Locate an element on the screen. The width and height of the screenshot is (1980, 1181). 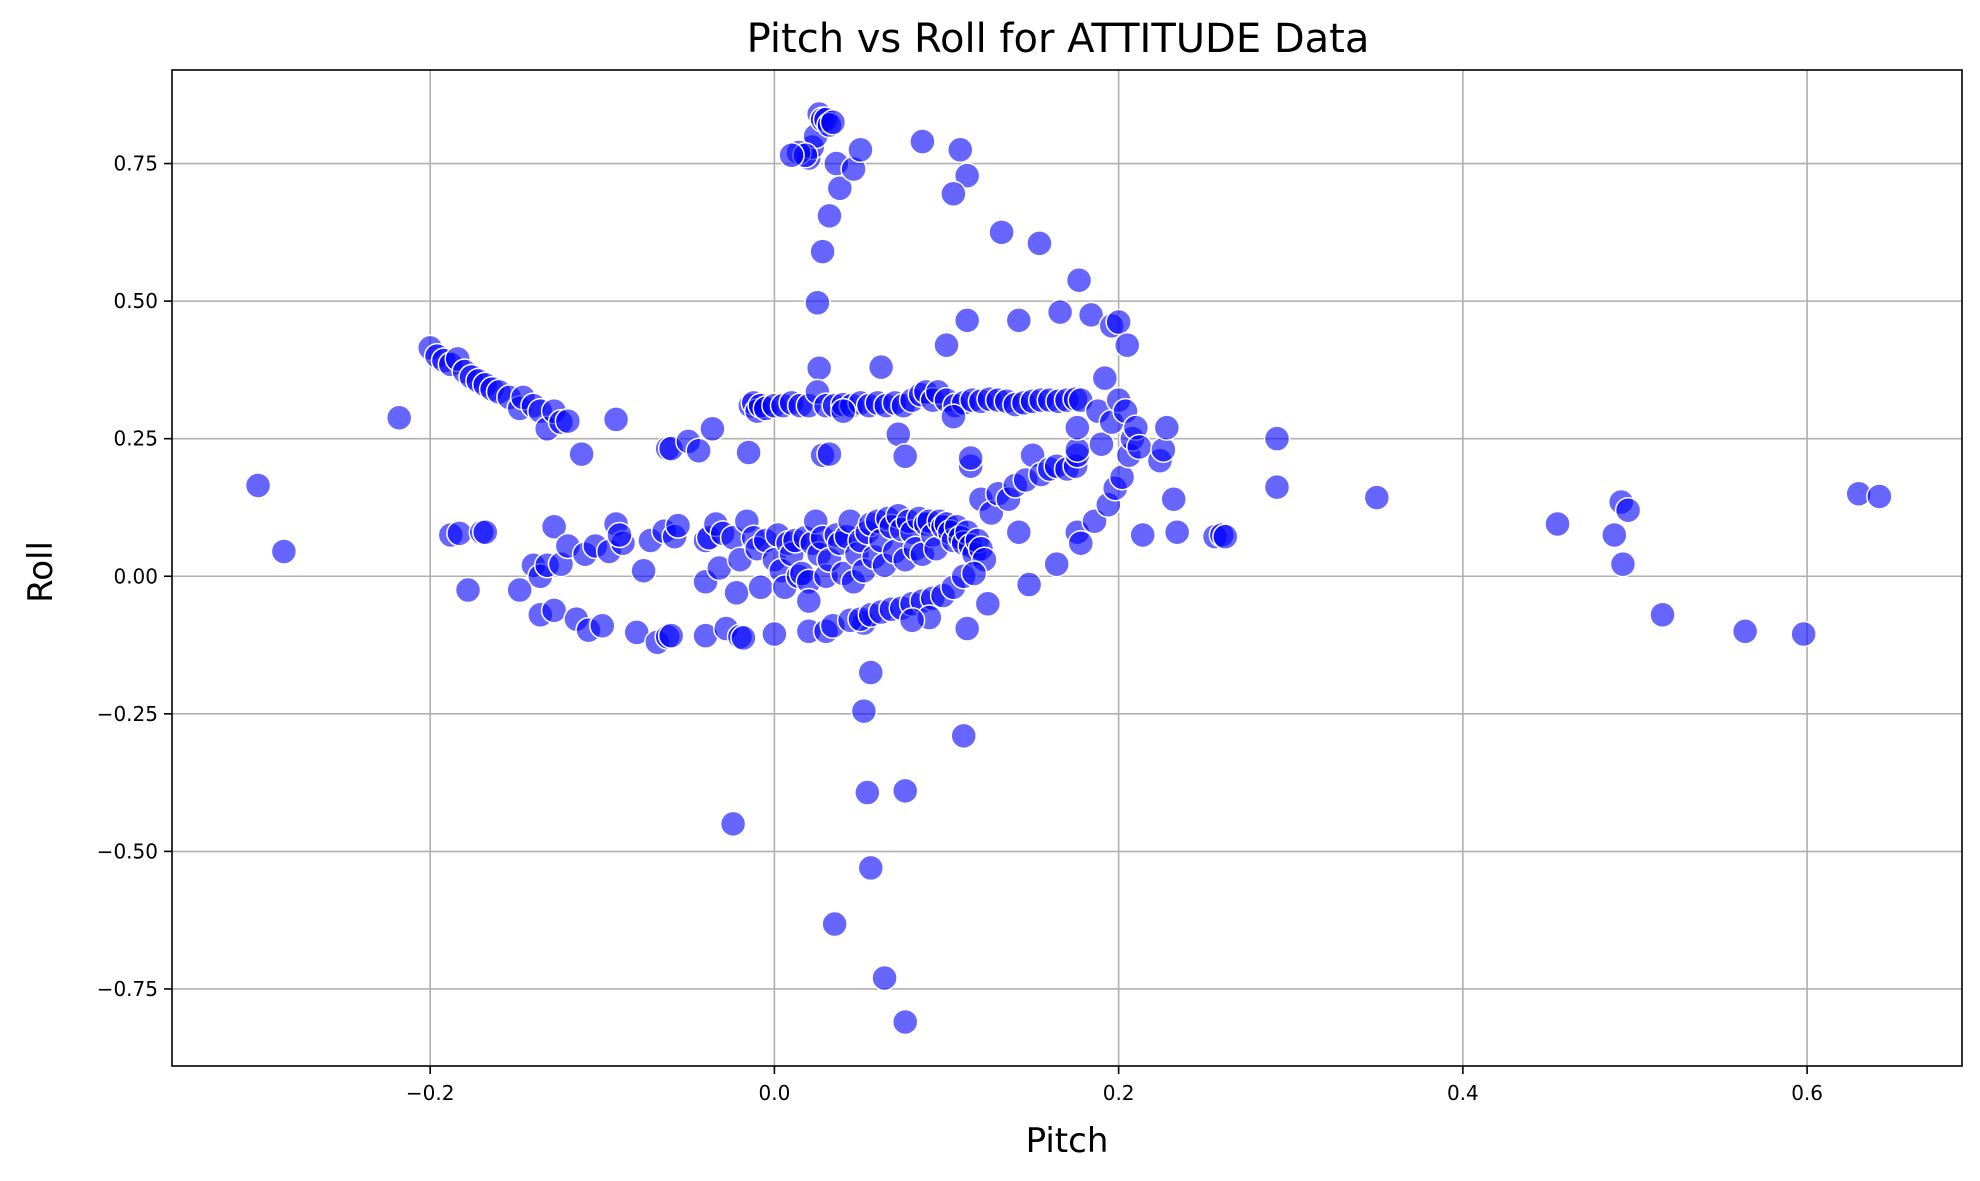
y-axis-ticks: −0.75 −0.50 −0.25 0.00 0.25 0.50 0.75 is located at coordinates (134, 576).